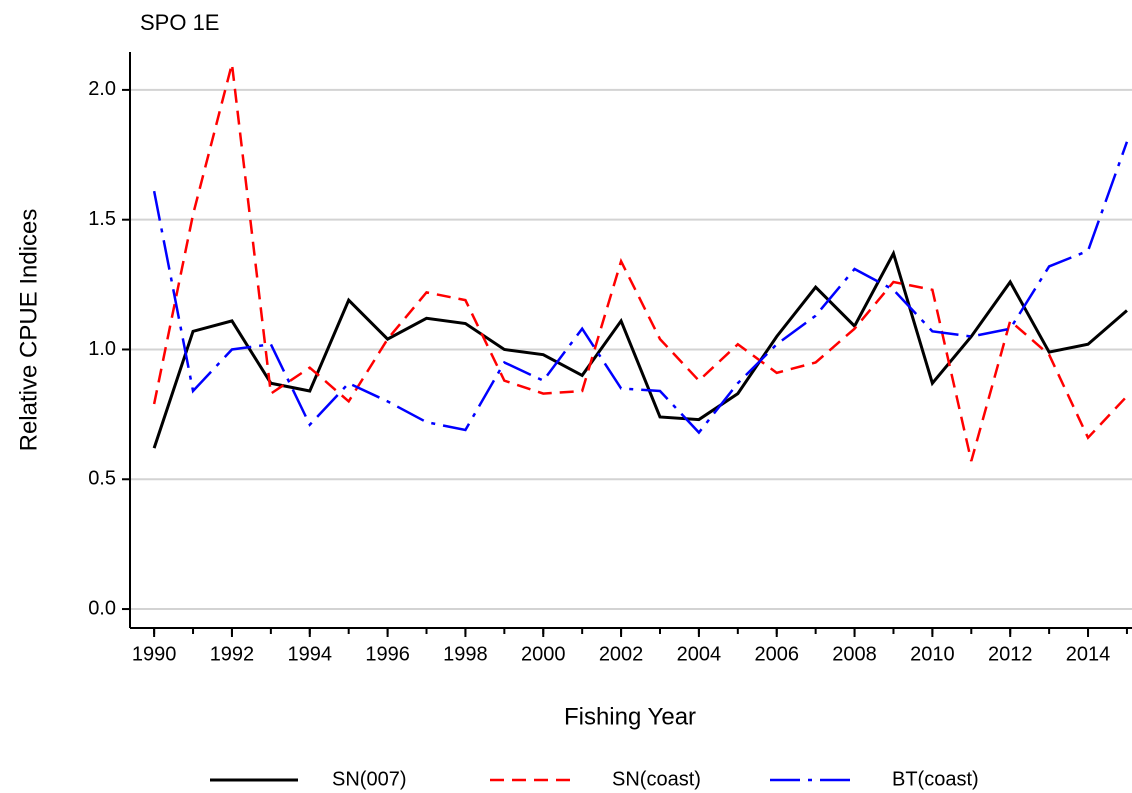  What do you see at coordinates (369, 779) in the screenshot?
I see `legend-label: SN(007)` at bounding box center [369, 779].